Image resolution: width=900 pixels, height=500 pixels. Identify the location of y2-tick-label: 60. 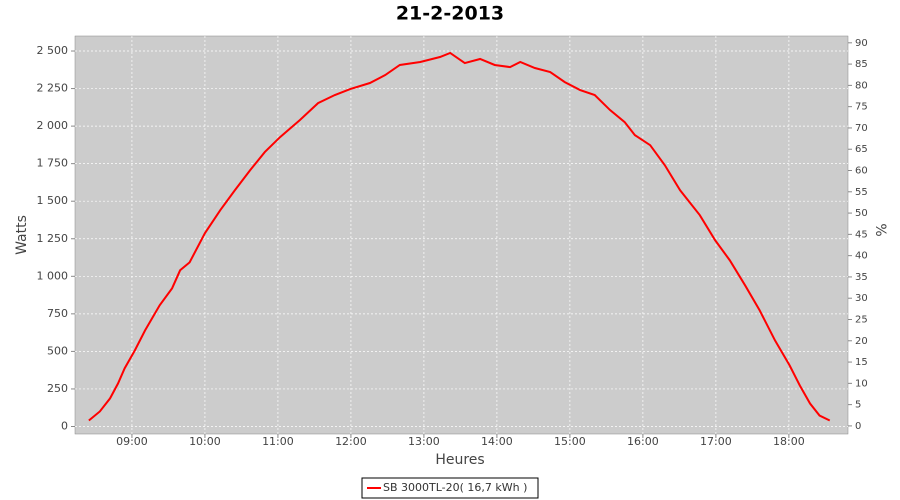
(861, 171).